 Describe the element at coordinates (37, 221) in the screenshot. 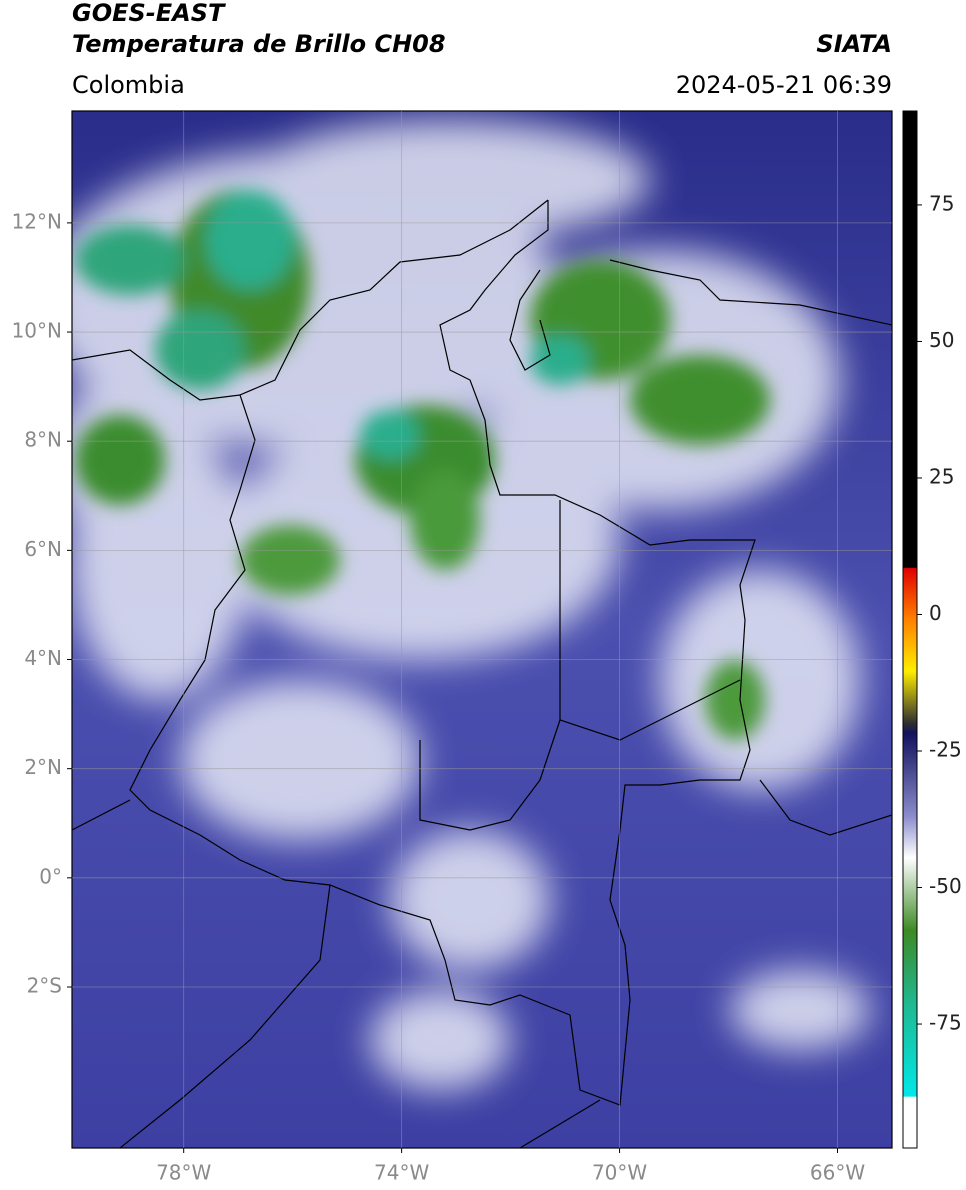

I see `y-tick-label: 12°N` at that location.